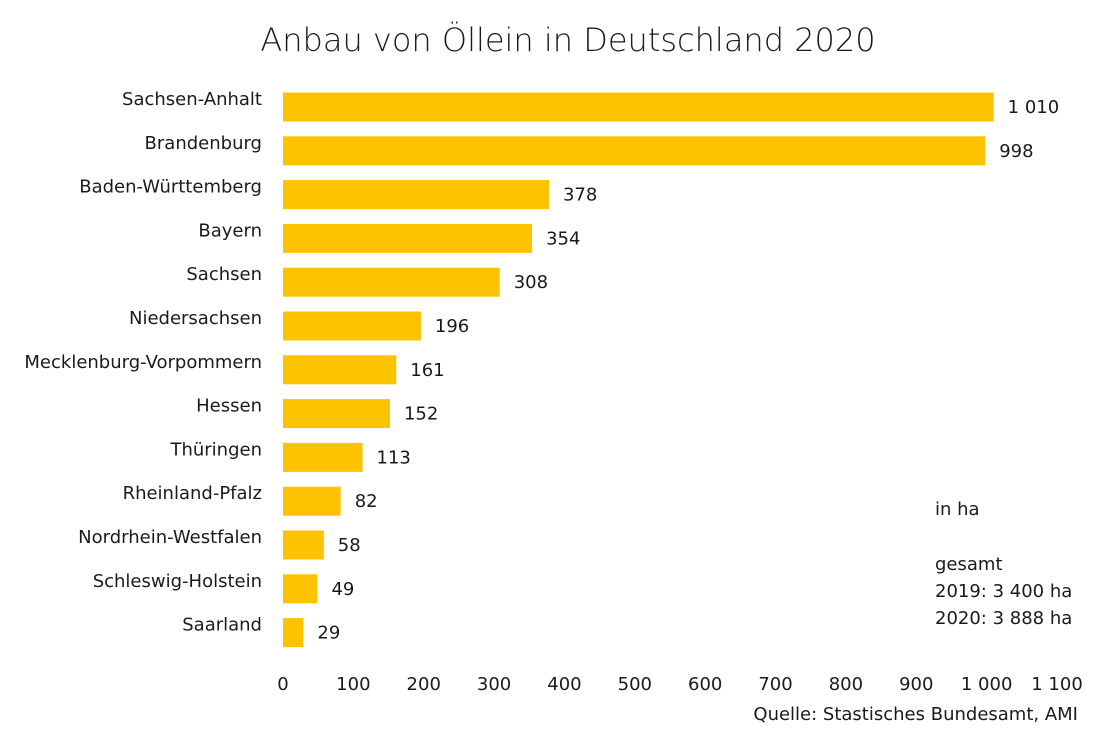 This screenshot has height=751, width=1100. I want to click on value-label: 998, so click(1016, 151).